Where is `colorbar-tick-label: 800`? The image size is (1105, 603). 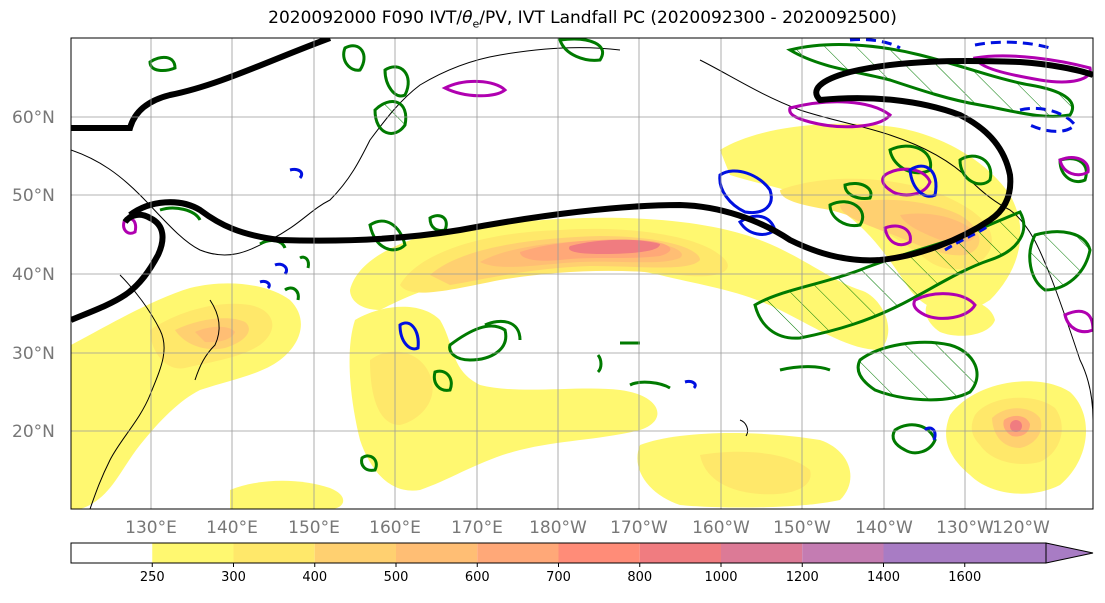 colorbar-tick-label: 800 is located at coordinates (639, 577).